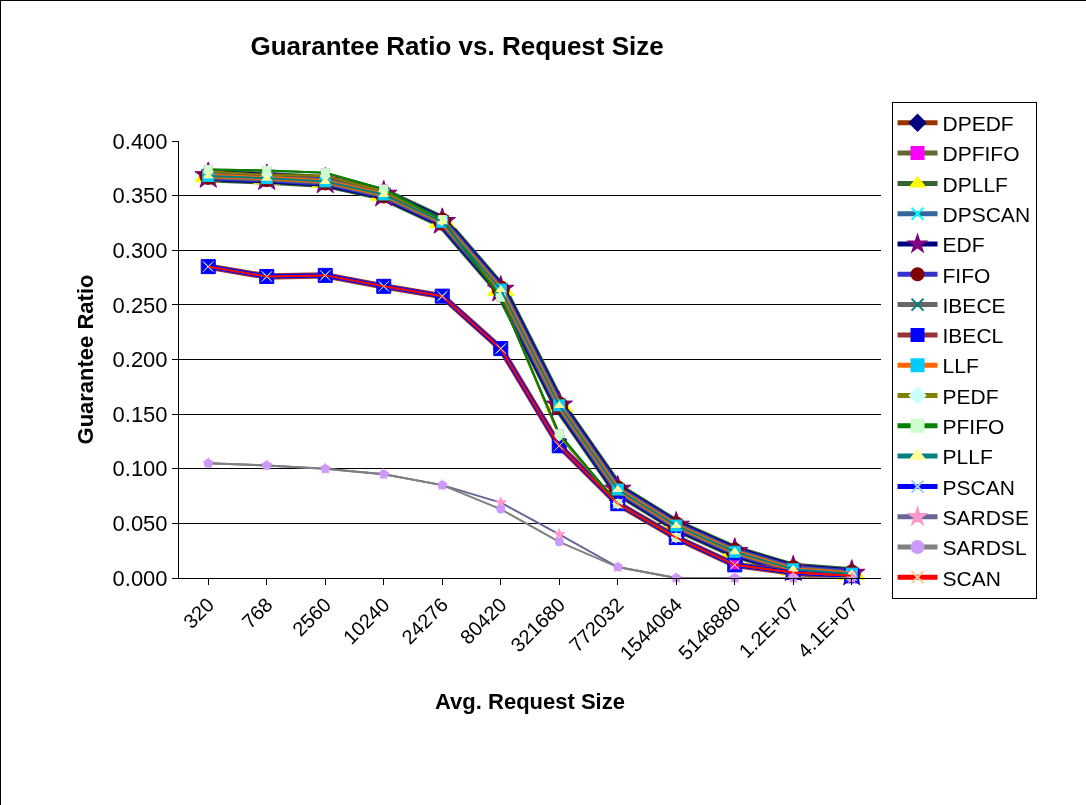 Image resolution: width=1086 pixels, height=805 pixels. What do you see at coordinates (530, 701) in the screenshot?
I see `x-axis-title: Avg. Request Size` at bounding box center [530, 701].